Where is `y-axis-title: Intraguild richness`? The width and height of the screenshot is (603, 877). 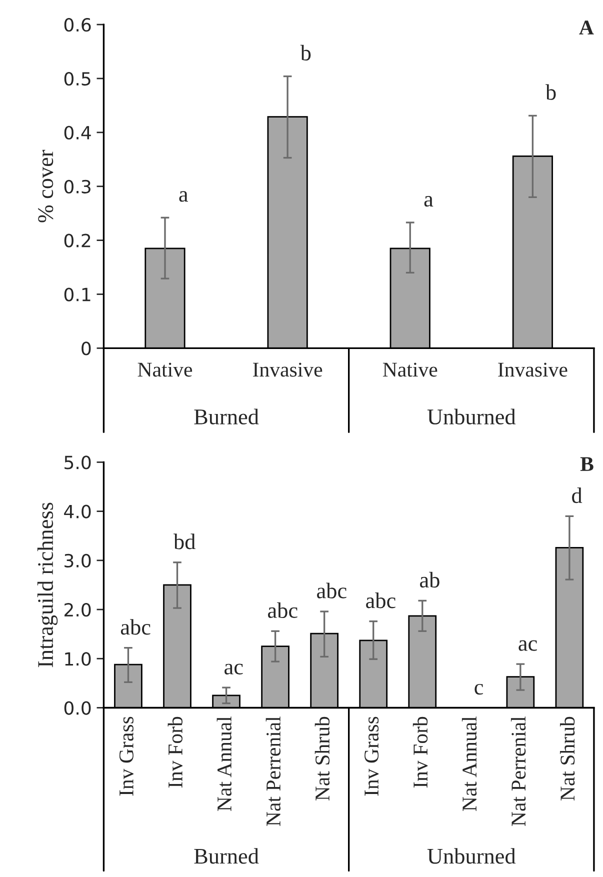
y-axis-title: Intraguild richness is located at coordinates (47, 585).